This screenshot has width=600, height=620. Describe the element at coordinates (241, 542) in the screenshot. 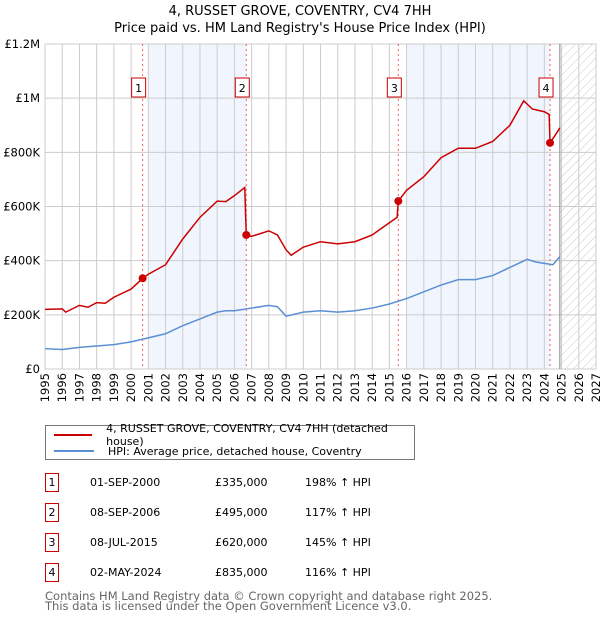

I see `transaction-price: £620,000` at that location.